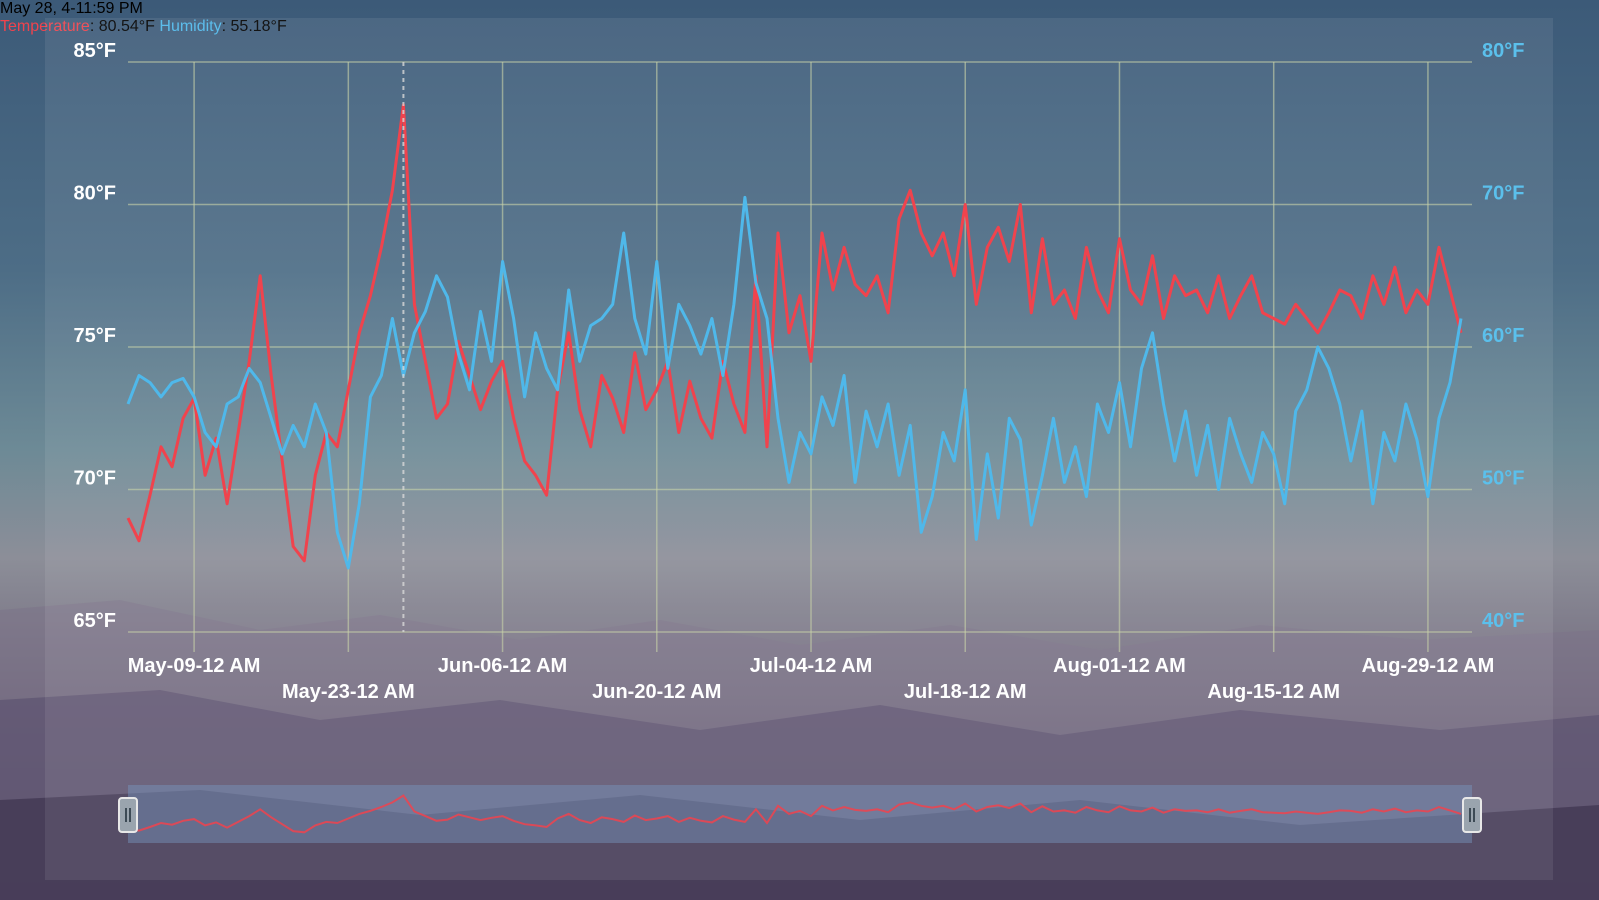 Image resolution: width=1599 pixels, height=900 pixels. Describe the element at coordinates (348, 692) in the screenshot. I see `x-tick-label: May-23-12 AM` at that location.